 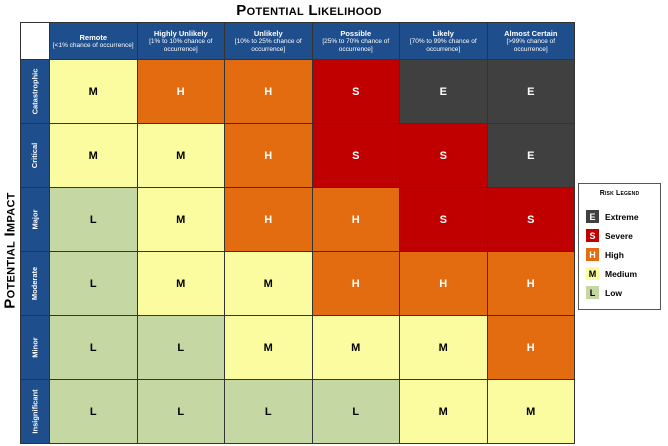 I want to click on legend-items: E Extreme S Severe H High M Medium L Low, so click(x=619, y=254).